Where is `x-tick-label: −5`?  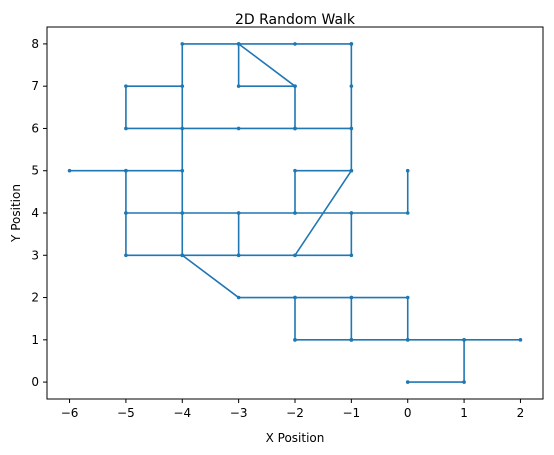 x-tick-label: −5 is located at coordinates (126, 413).